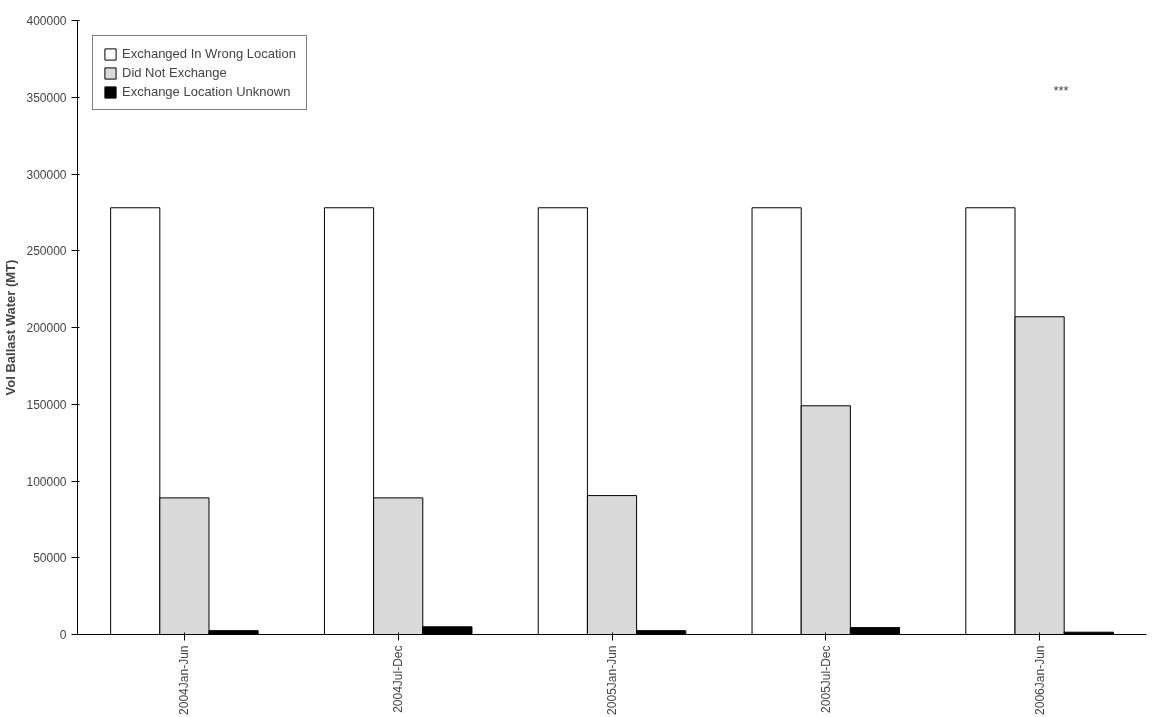  What do you see at coordinates (46, 328) in the screenshot?
I see `y-tick-label: 200000` at bounding box center [46, 328].